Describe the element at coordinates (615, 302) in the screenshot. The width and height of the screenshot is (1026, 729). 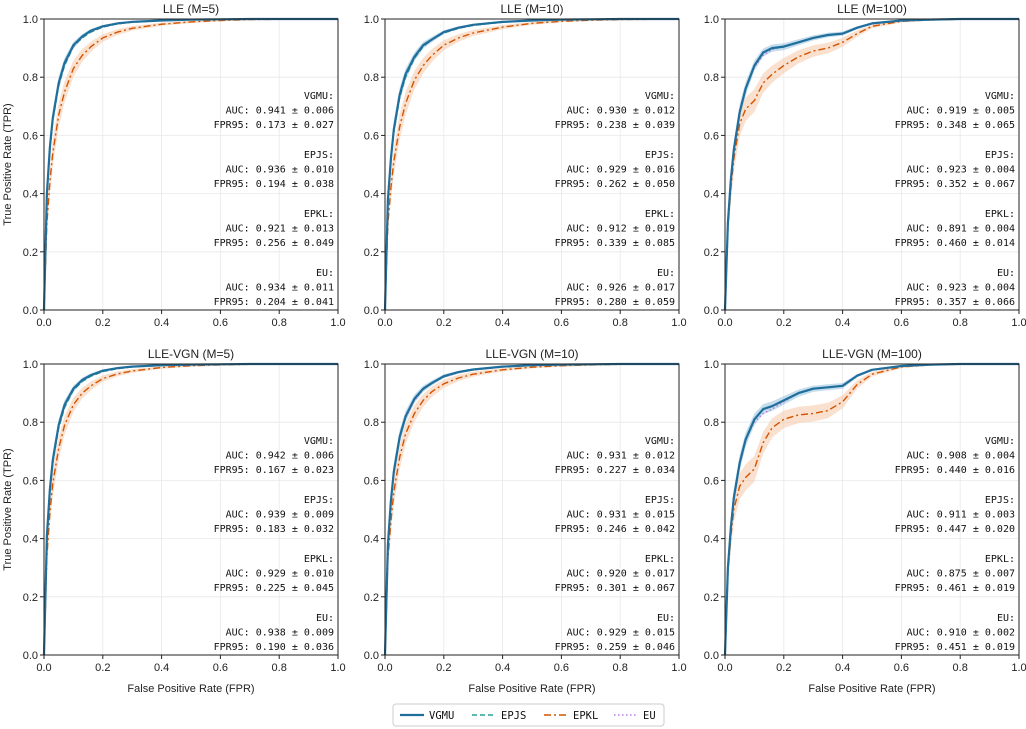
I see `stat-fpr95-value: FPR95: 0.280 ± 0.059` at that location.